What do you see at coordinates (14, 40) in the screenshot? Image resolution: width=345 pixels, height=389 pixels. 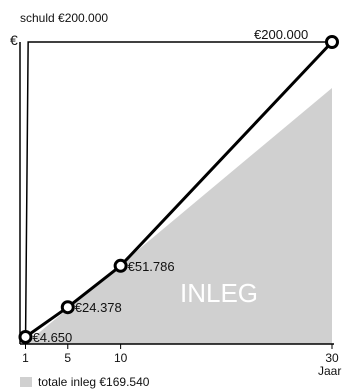 I see `y-axis-label: €` at bounding box center [14, 40].